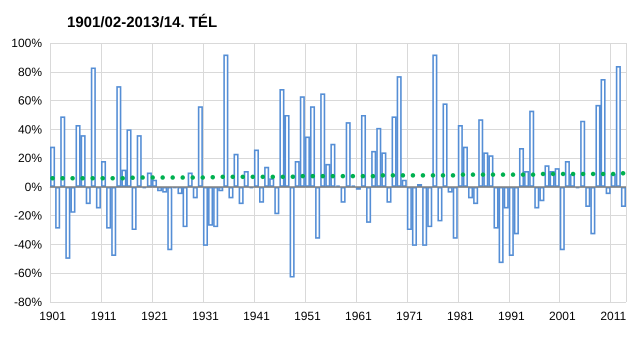 The width and height of the screenshot is (640, 350). What do you see at coordinates (33, 187) in the screenshot?
I see `y-tick-label: 0%` at bounding box center [33, 187].